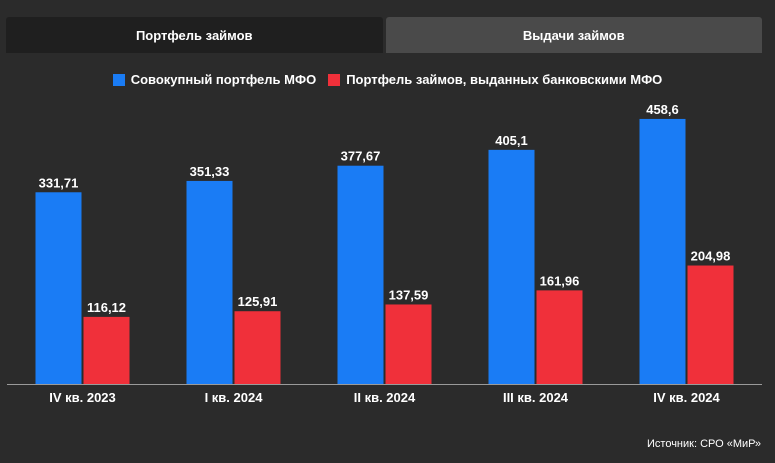  Describe the element at coordinates (662, 109) in the screenshot. I see `data-label-total-4: 458,6` at that location.